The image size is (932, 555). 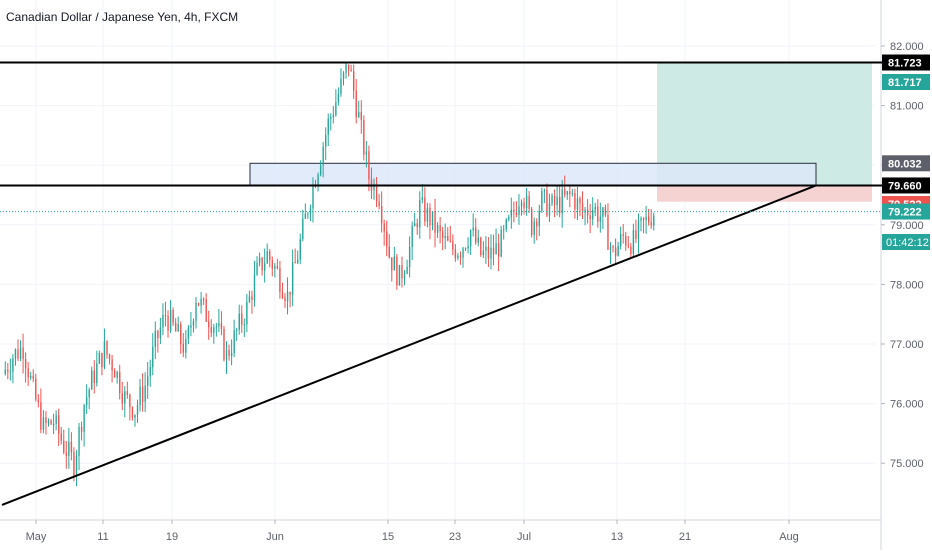 What do you see at coordinates (907, 47) in the screenshot?
I see `y-tick-label-0: 82.000` at bounding box center [907, 47].